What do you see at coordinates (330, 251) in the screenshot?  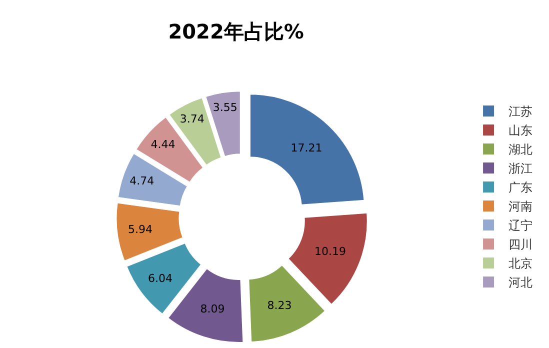 I see `data-label: 10.19` at bounding box center [330, 251].